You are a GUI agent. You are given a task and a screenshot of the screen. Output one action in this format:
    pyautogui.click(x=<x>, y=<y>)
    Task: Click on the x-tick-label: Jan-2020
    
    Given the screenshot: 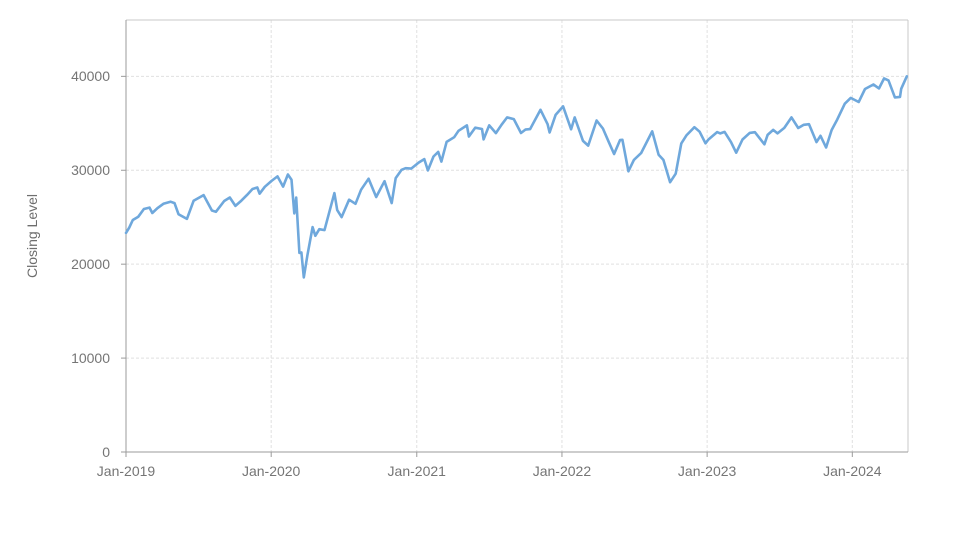 What is the action you would take?
    pyautogui.click(x=271, y=471)
    